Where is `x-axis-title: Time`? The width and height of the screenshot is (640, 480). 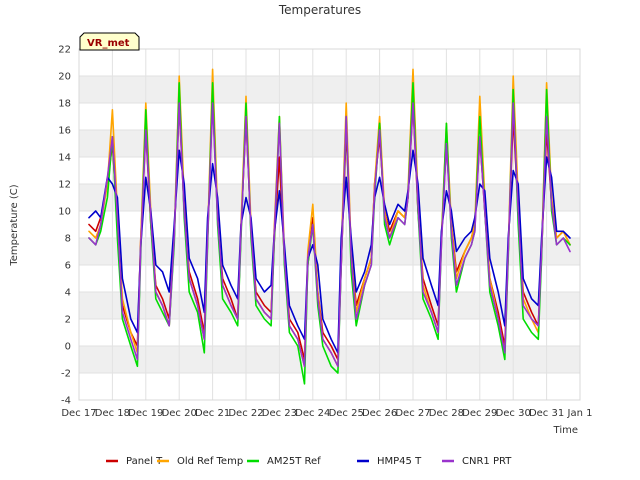
x-axis-title: Time is located at coordinates (565, 430).